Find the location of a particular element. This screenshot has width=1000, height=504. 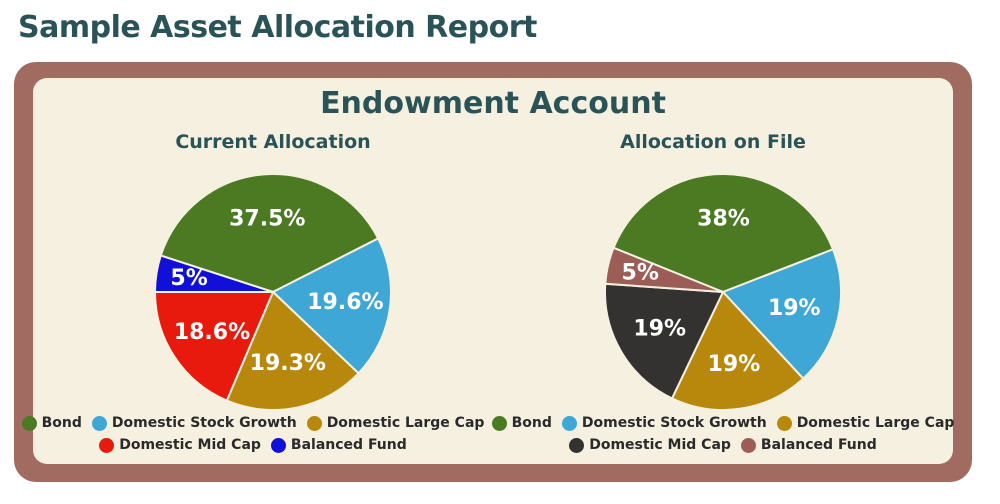

pie-chart-on-file: 38% 19% 19% 19% 5% is located at coordinates (723, 292).